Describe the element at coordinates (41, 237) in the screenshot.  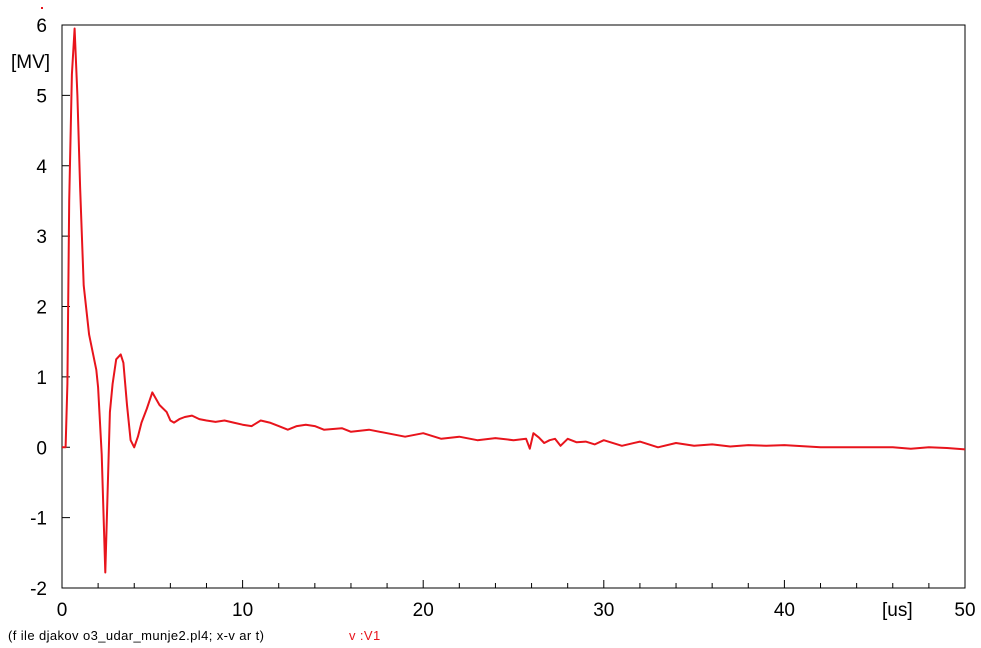
I see `y-tick-label: 3` at that location.